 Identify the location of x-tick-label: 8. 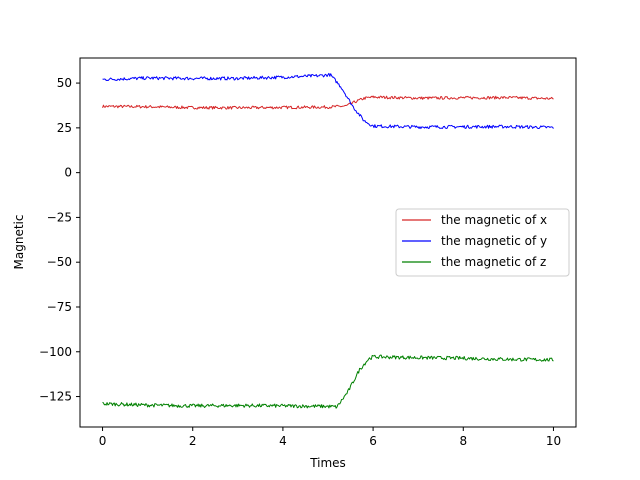
(463, 441).